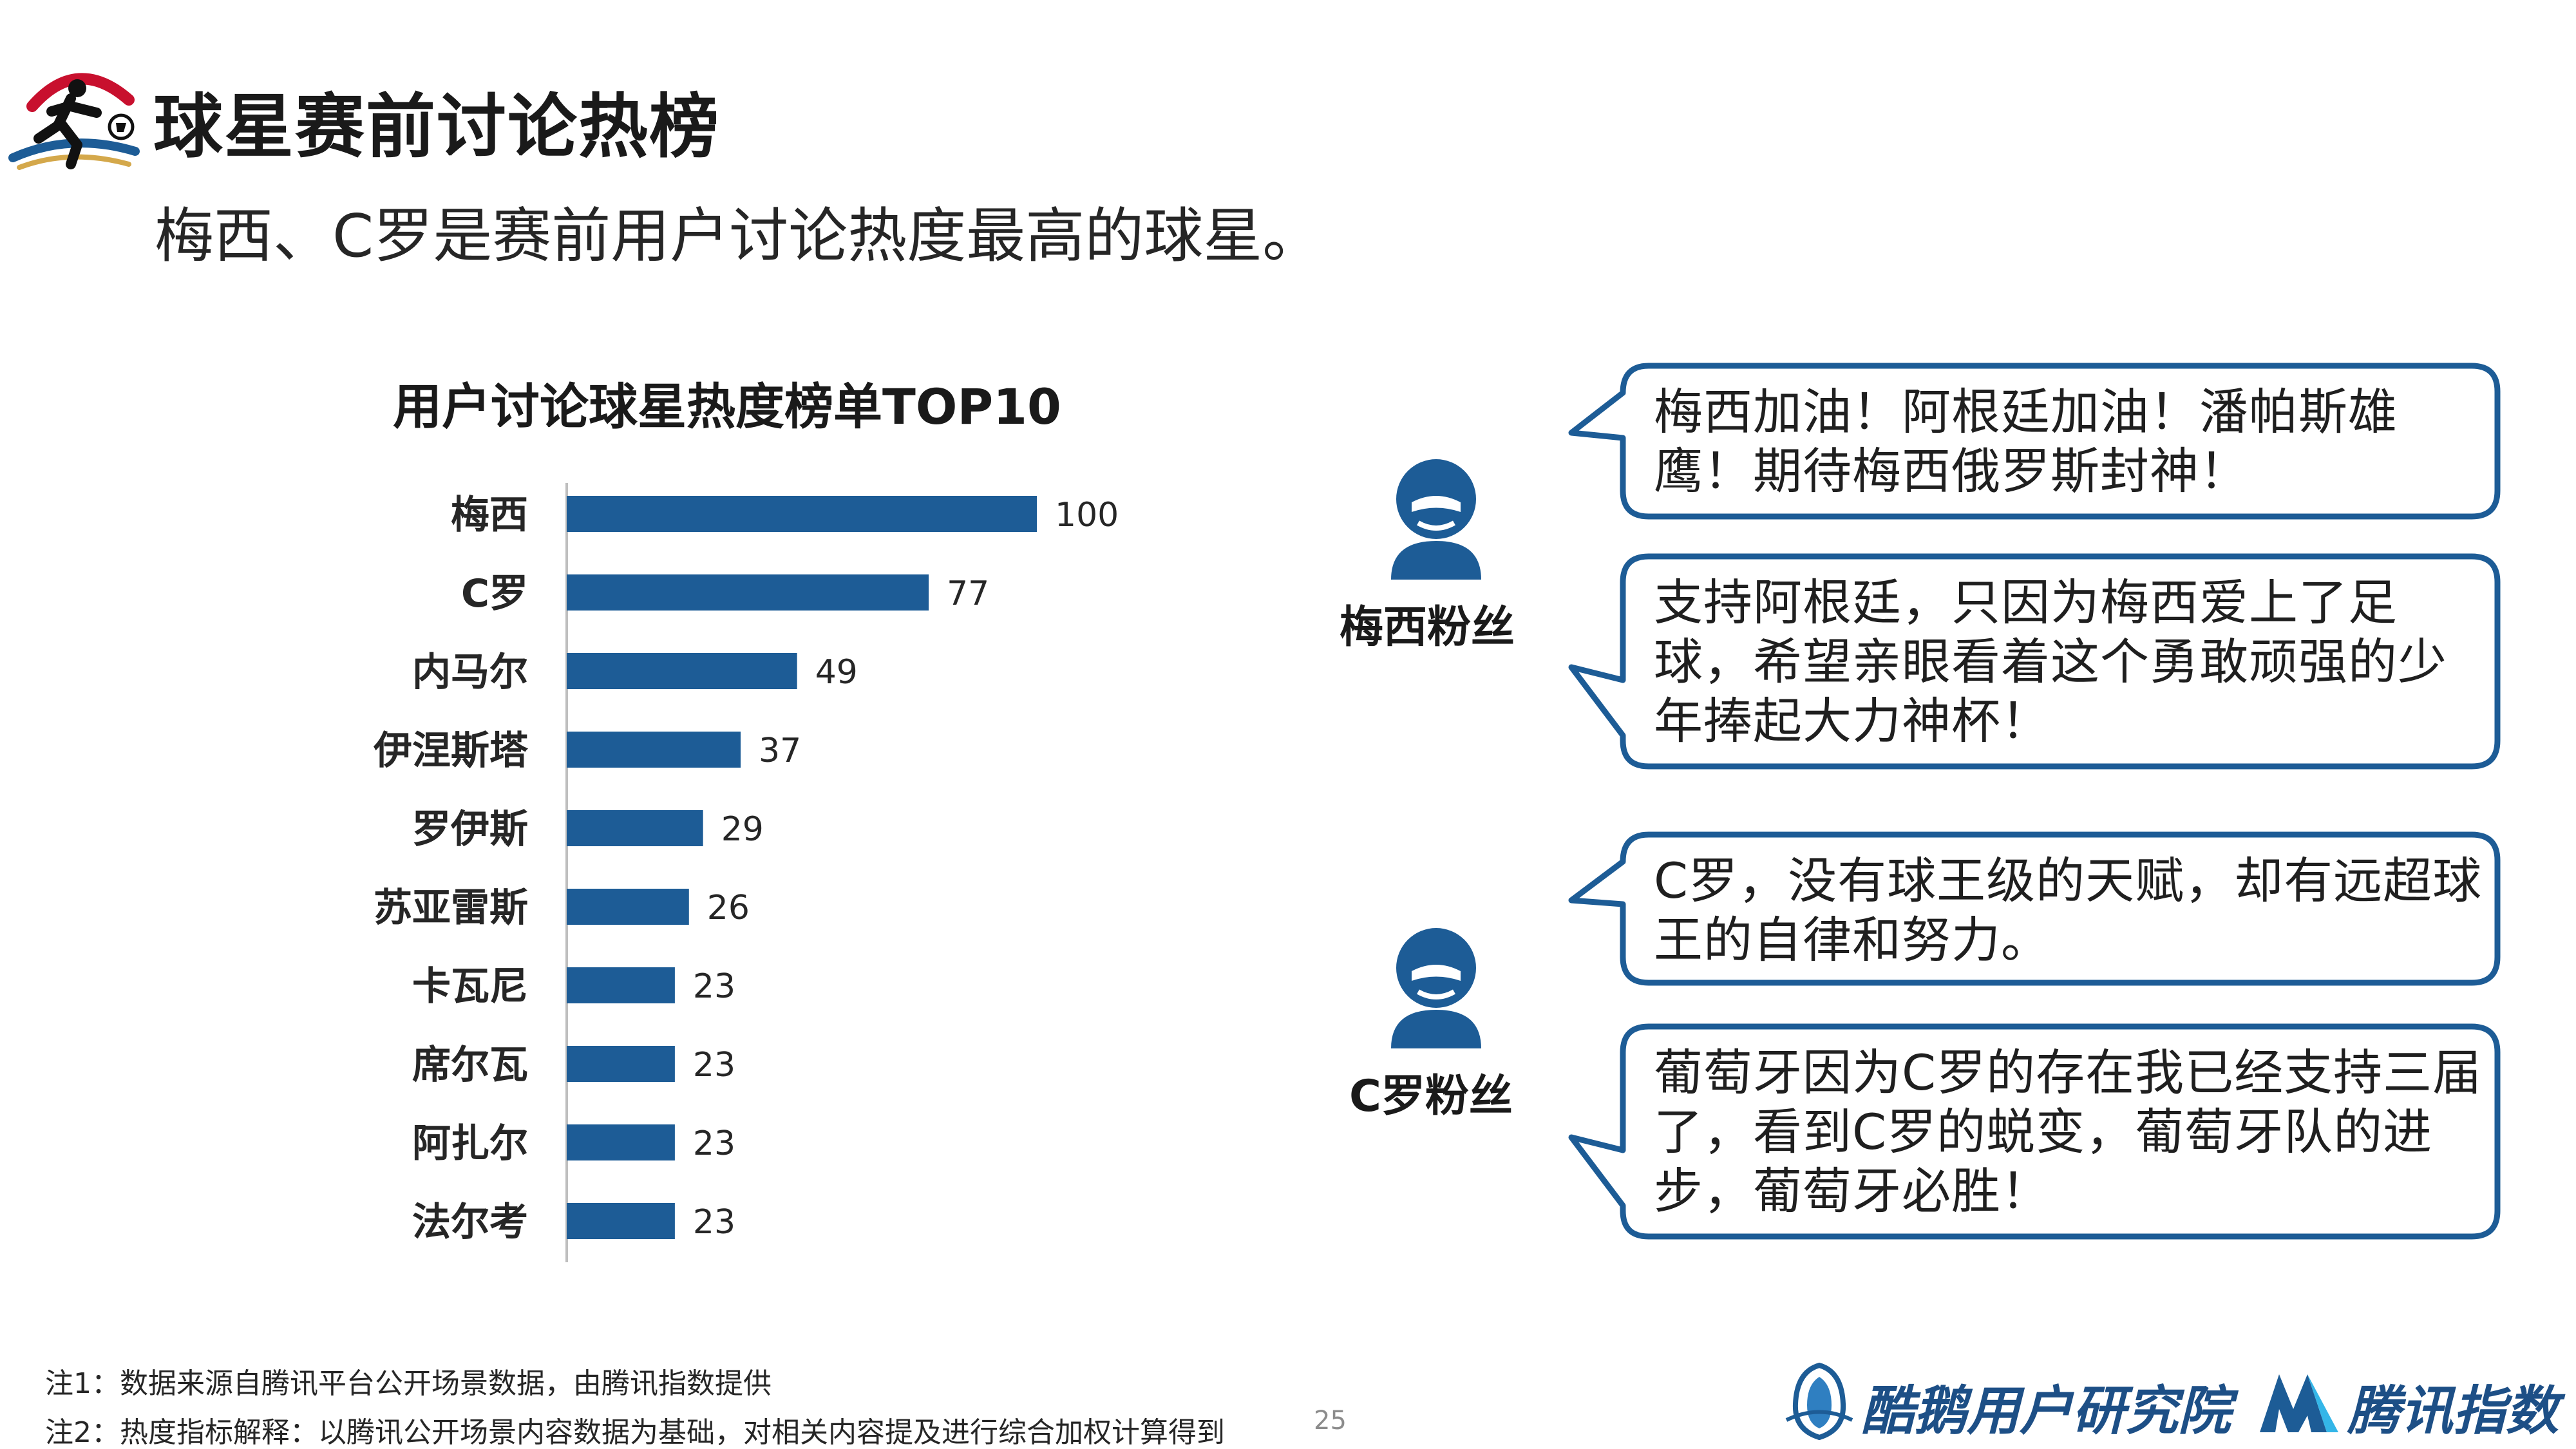  I want to click on bubble-4-line-3: 步，葡萄牙必胜！, so click(1852, 1191).